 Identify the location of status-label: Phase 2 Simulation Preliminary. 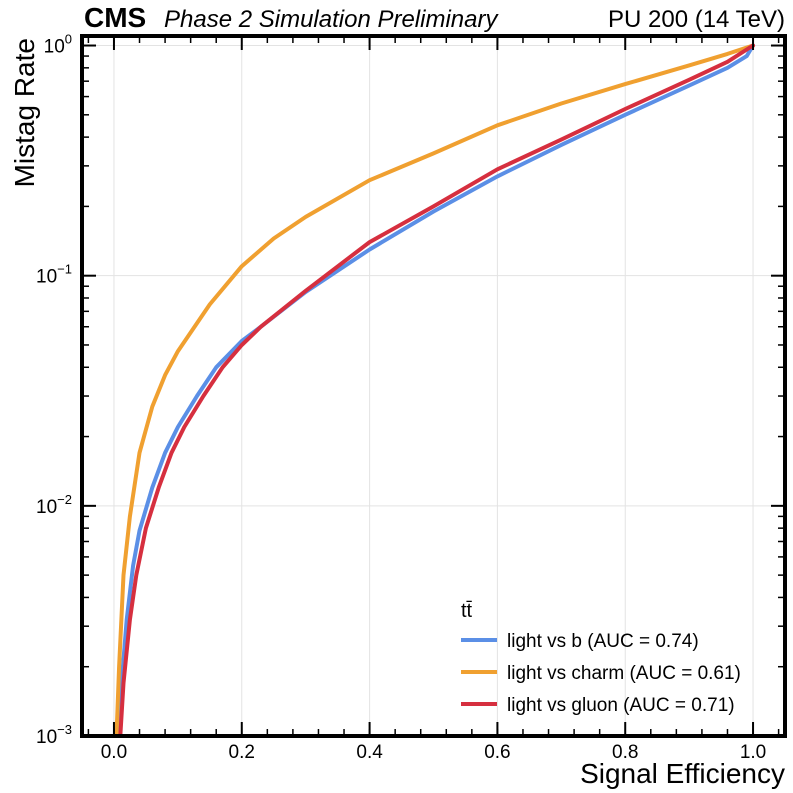
(331, 19).